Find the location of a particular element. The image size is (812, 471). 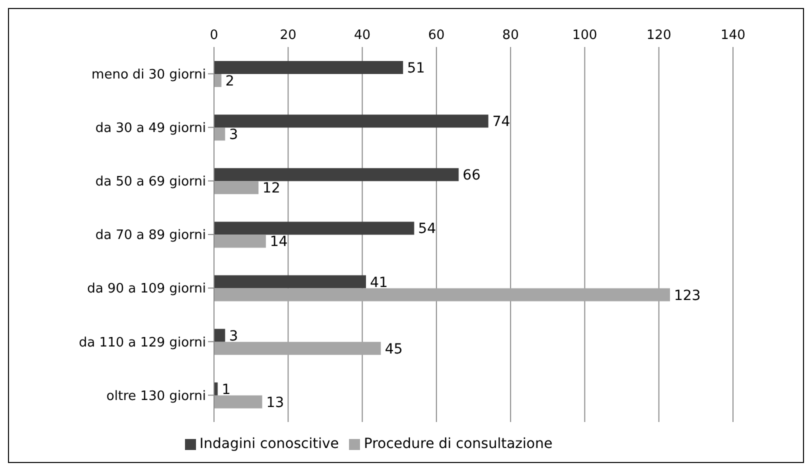

x-tick-label: 20 is located at coordinates (288, 35).